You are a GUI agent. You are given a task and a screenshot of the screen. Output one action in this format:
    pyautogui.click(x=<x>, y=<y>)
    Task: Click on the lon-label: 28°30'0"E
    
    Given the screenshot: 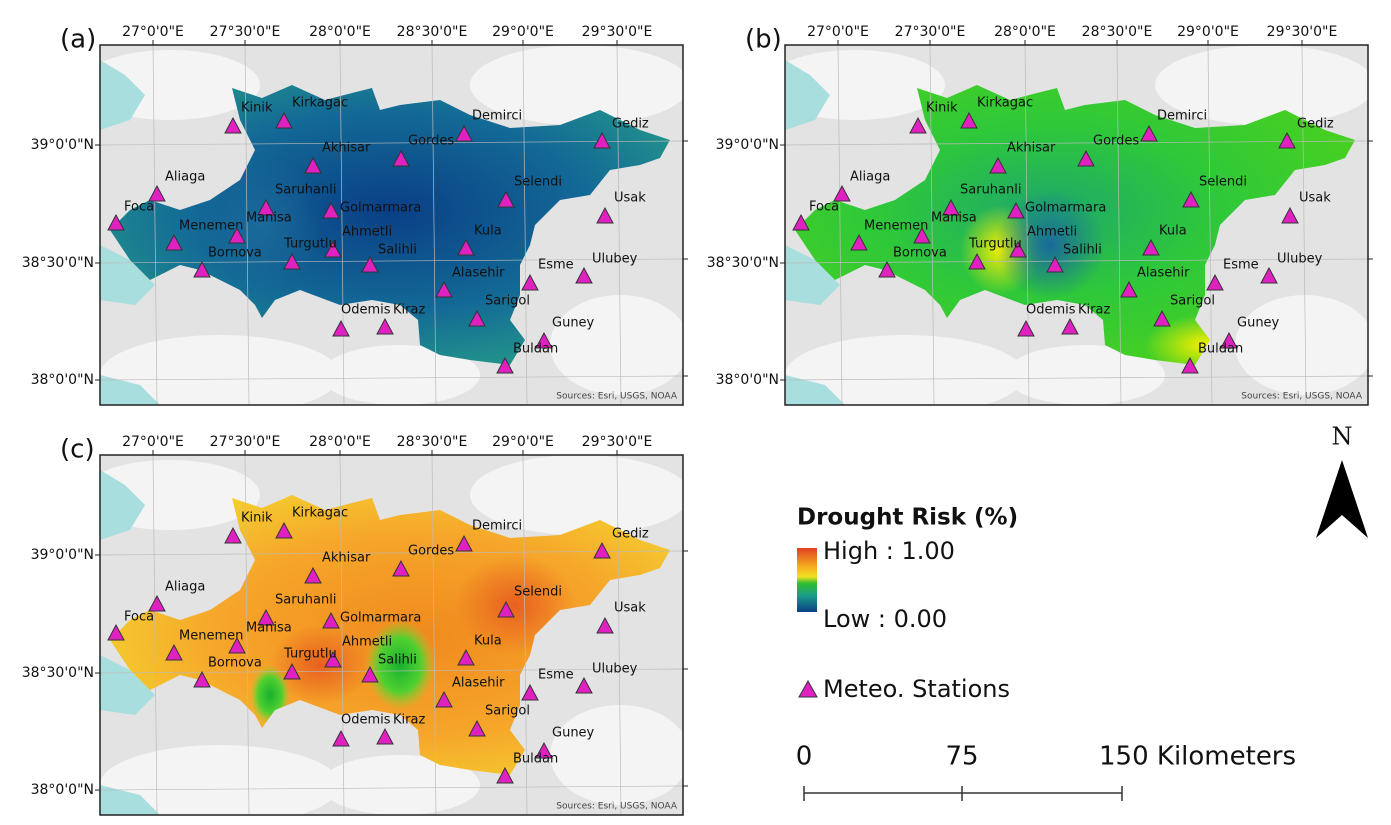 What is the action you would take?
    pyautogui.click(x=1117, y=32)
    